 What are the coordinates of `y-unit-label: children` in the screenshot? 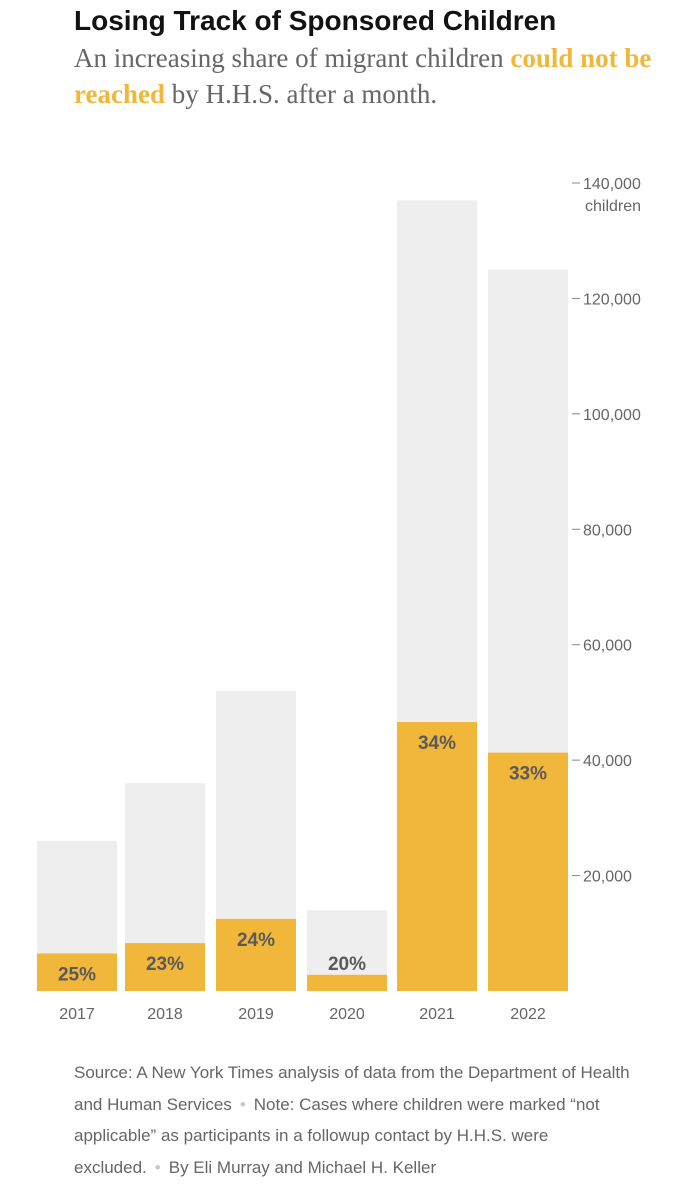 It's located at (613, 206).